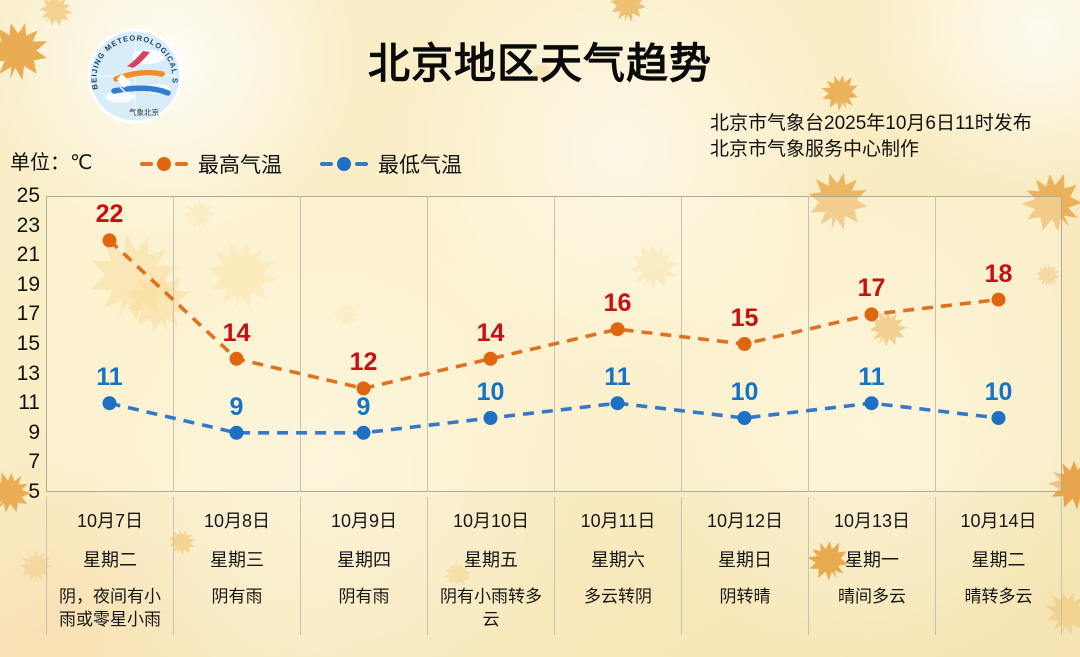 Image resolution: width=1080 pixels, height=657 pixels. What do you see at coordinates (744, 318) in the screenshot?
I see `high-temp-value: 15` at bounding box center [744, 318].